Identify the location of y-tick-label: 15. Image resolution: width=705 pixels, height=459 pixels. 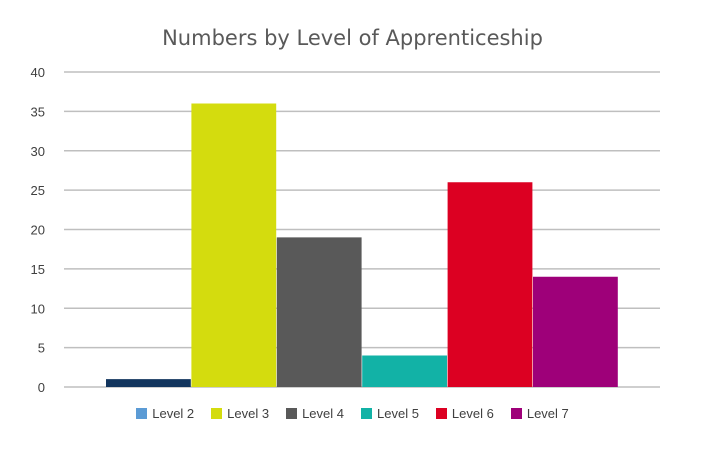
(38, 269).